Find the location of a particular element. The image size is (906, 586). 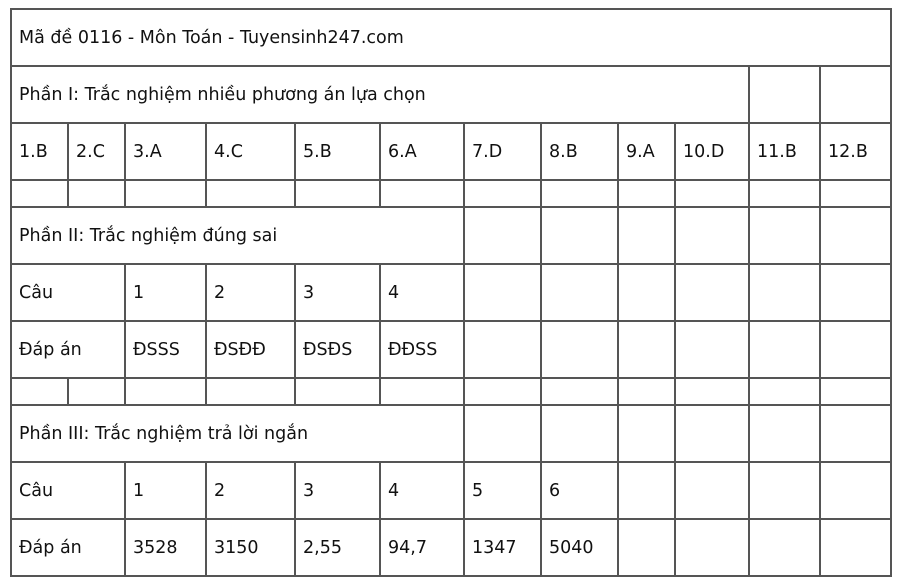

part3-question-number: 2 is located at coordinates (250, 490).